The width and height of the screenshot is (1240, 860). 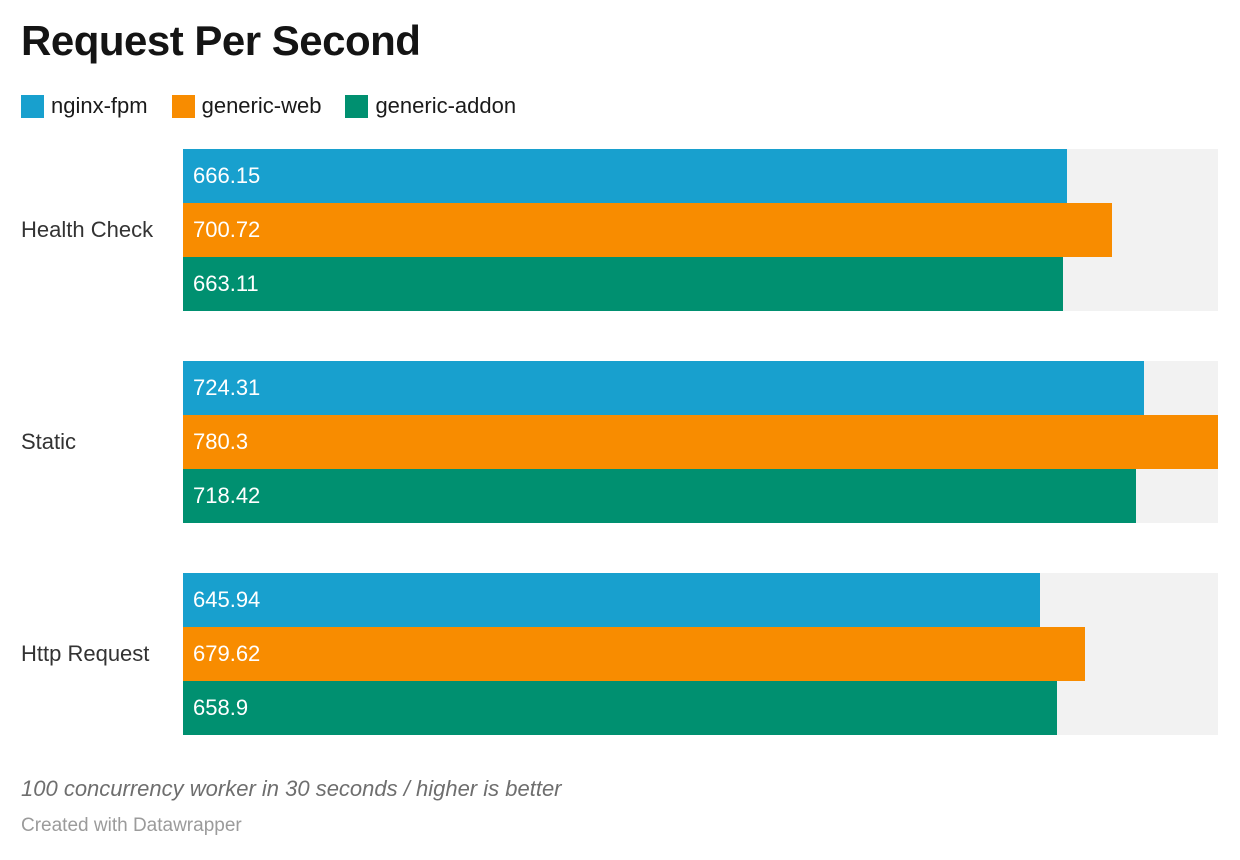 What do you see at coordinates (634, 654) in the screenshot?
I see `bar-generic-web: 679.62` at bounding box center [634, 654].